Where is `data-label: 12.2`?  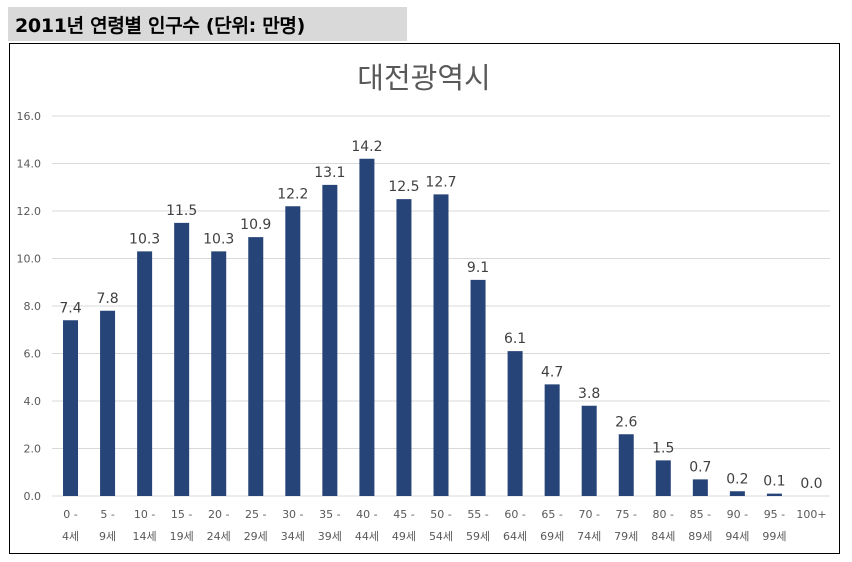
data-label: 12.2 is located at coordinates (292, 194).